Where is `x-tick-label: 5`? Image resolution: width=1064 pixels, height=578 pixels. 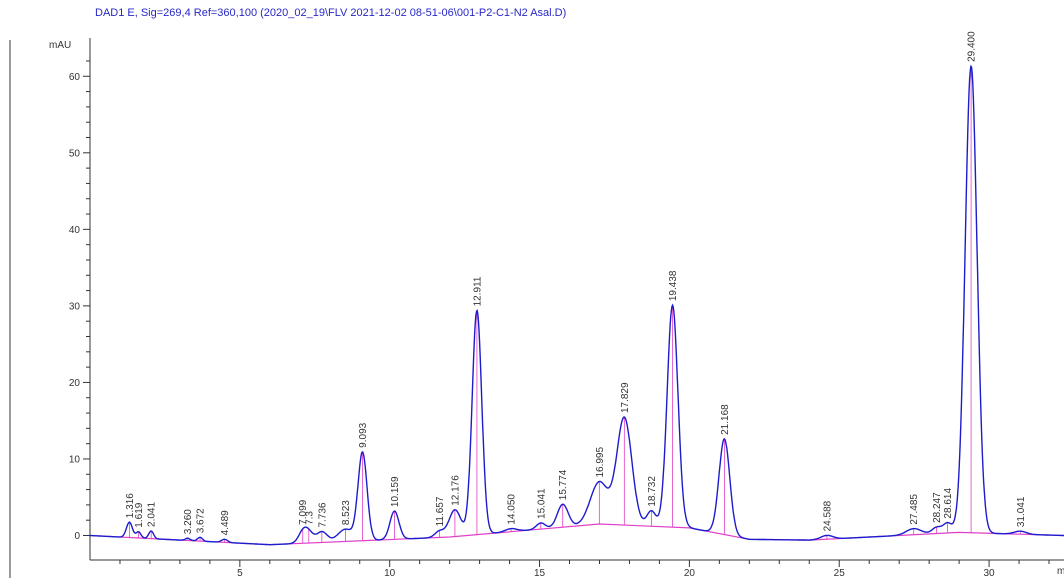
x-tick-label: 5 is located at coordinates (240, 573).